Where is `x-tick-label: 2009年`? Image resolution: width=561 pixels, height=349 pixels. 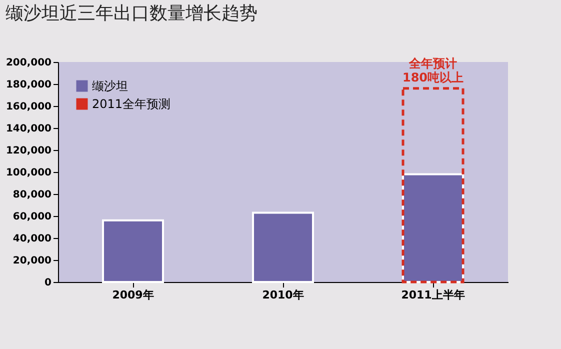 x-tick-label: 2009年 is located at coordinates (133, 295).